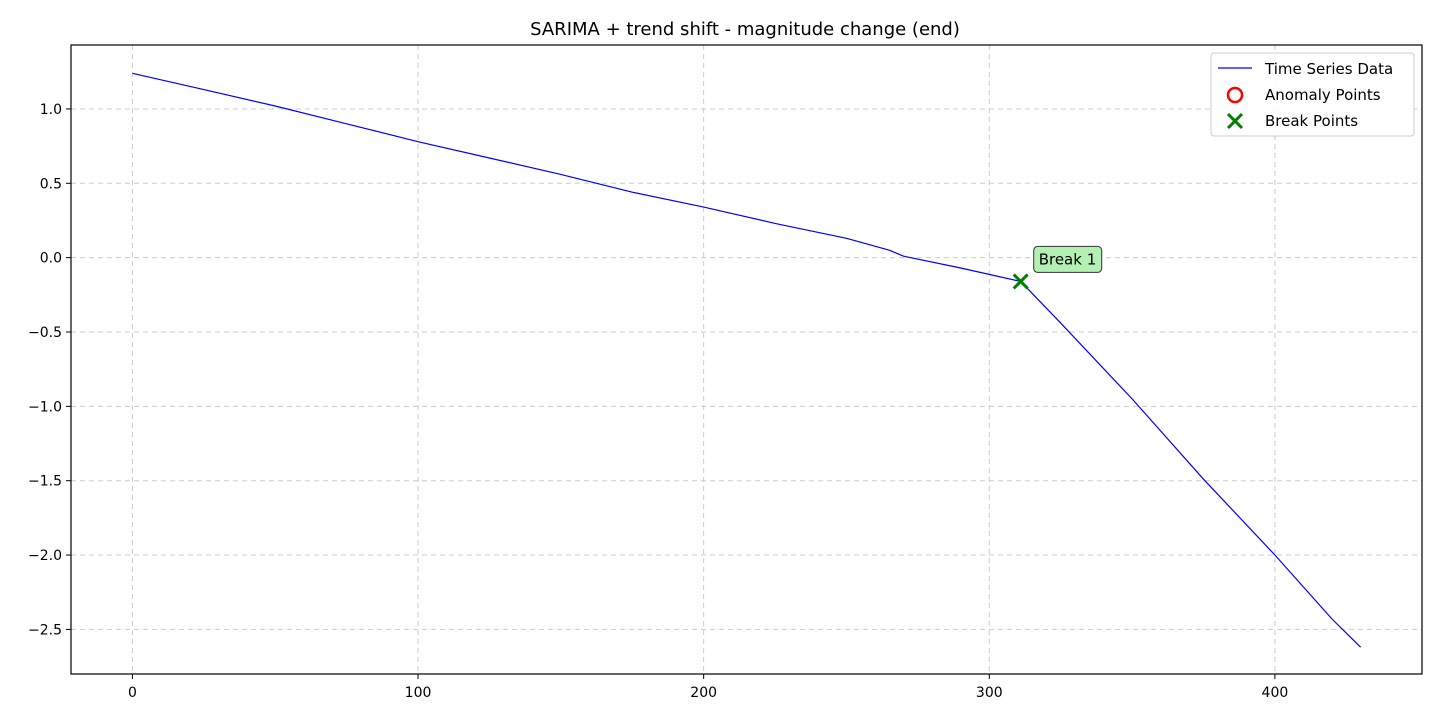 This screenshot has height=720, width=1440. What do you see at coordinates (1275, 693) in the screenshot?
I see `x-tick-label: 400` at bounding box center [1275, 693].